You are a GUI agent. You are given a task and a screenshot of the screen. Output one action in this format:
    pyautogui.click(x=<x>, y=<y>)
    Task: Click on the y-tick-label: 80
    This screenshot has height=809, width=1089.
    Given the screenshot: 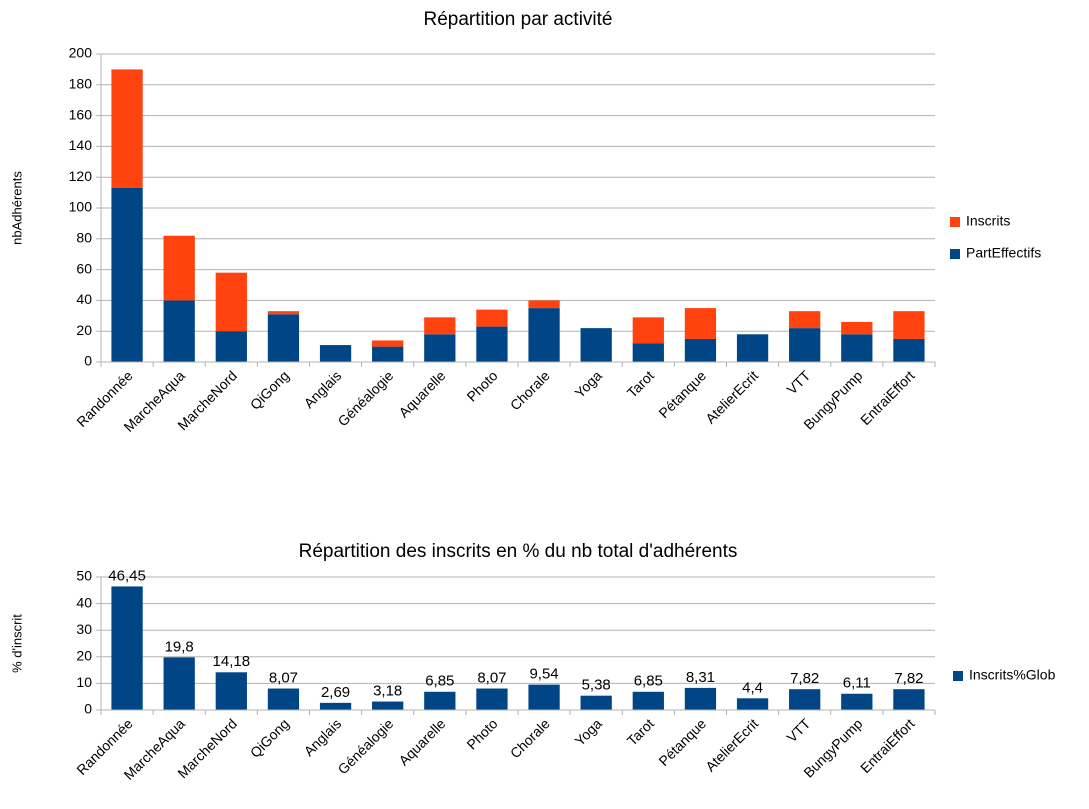 What is the action you would take?
    pyautogui.click(x=84, y=238)
    